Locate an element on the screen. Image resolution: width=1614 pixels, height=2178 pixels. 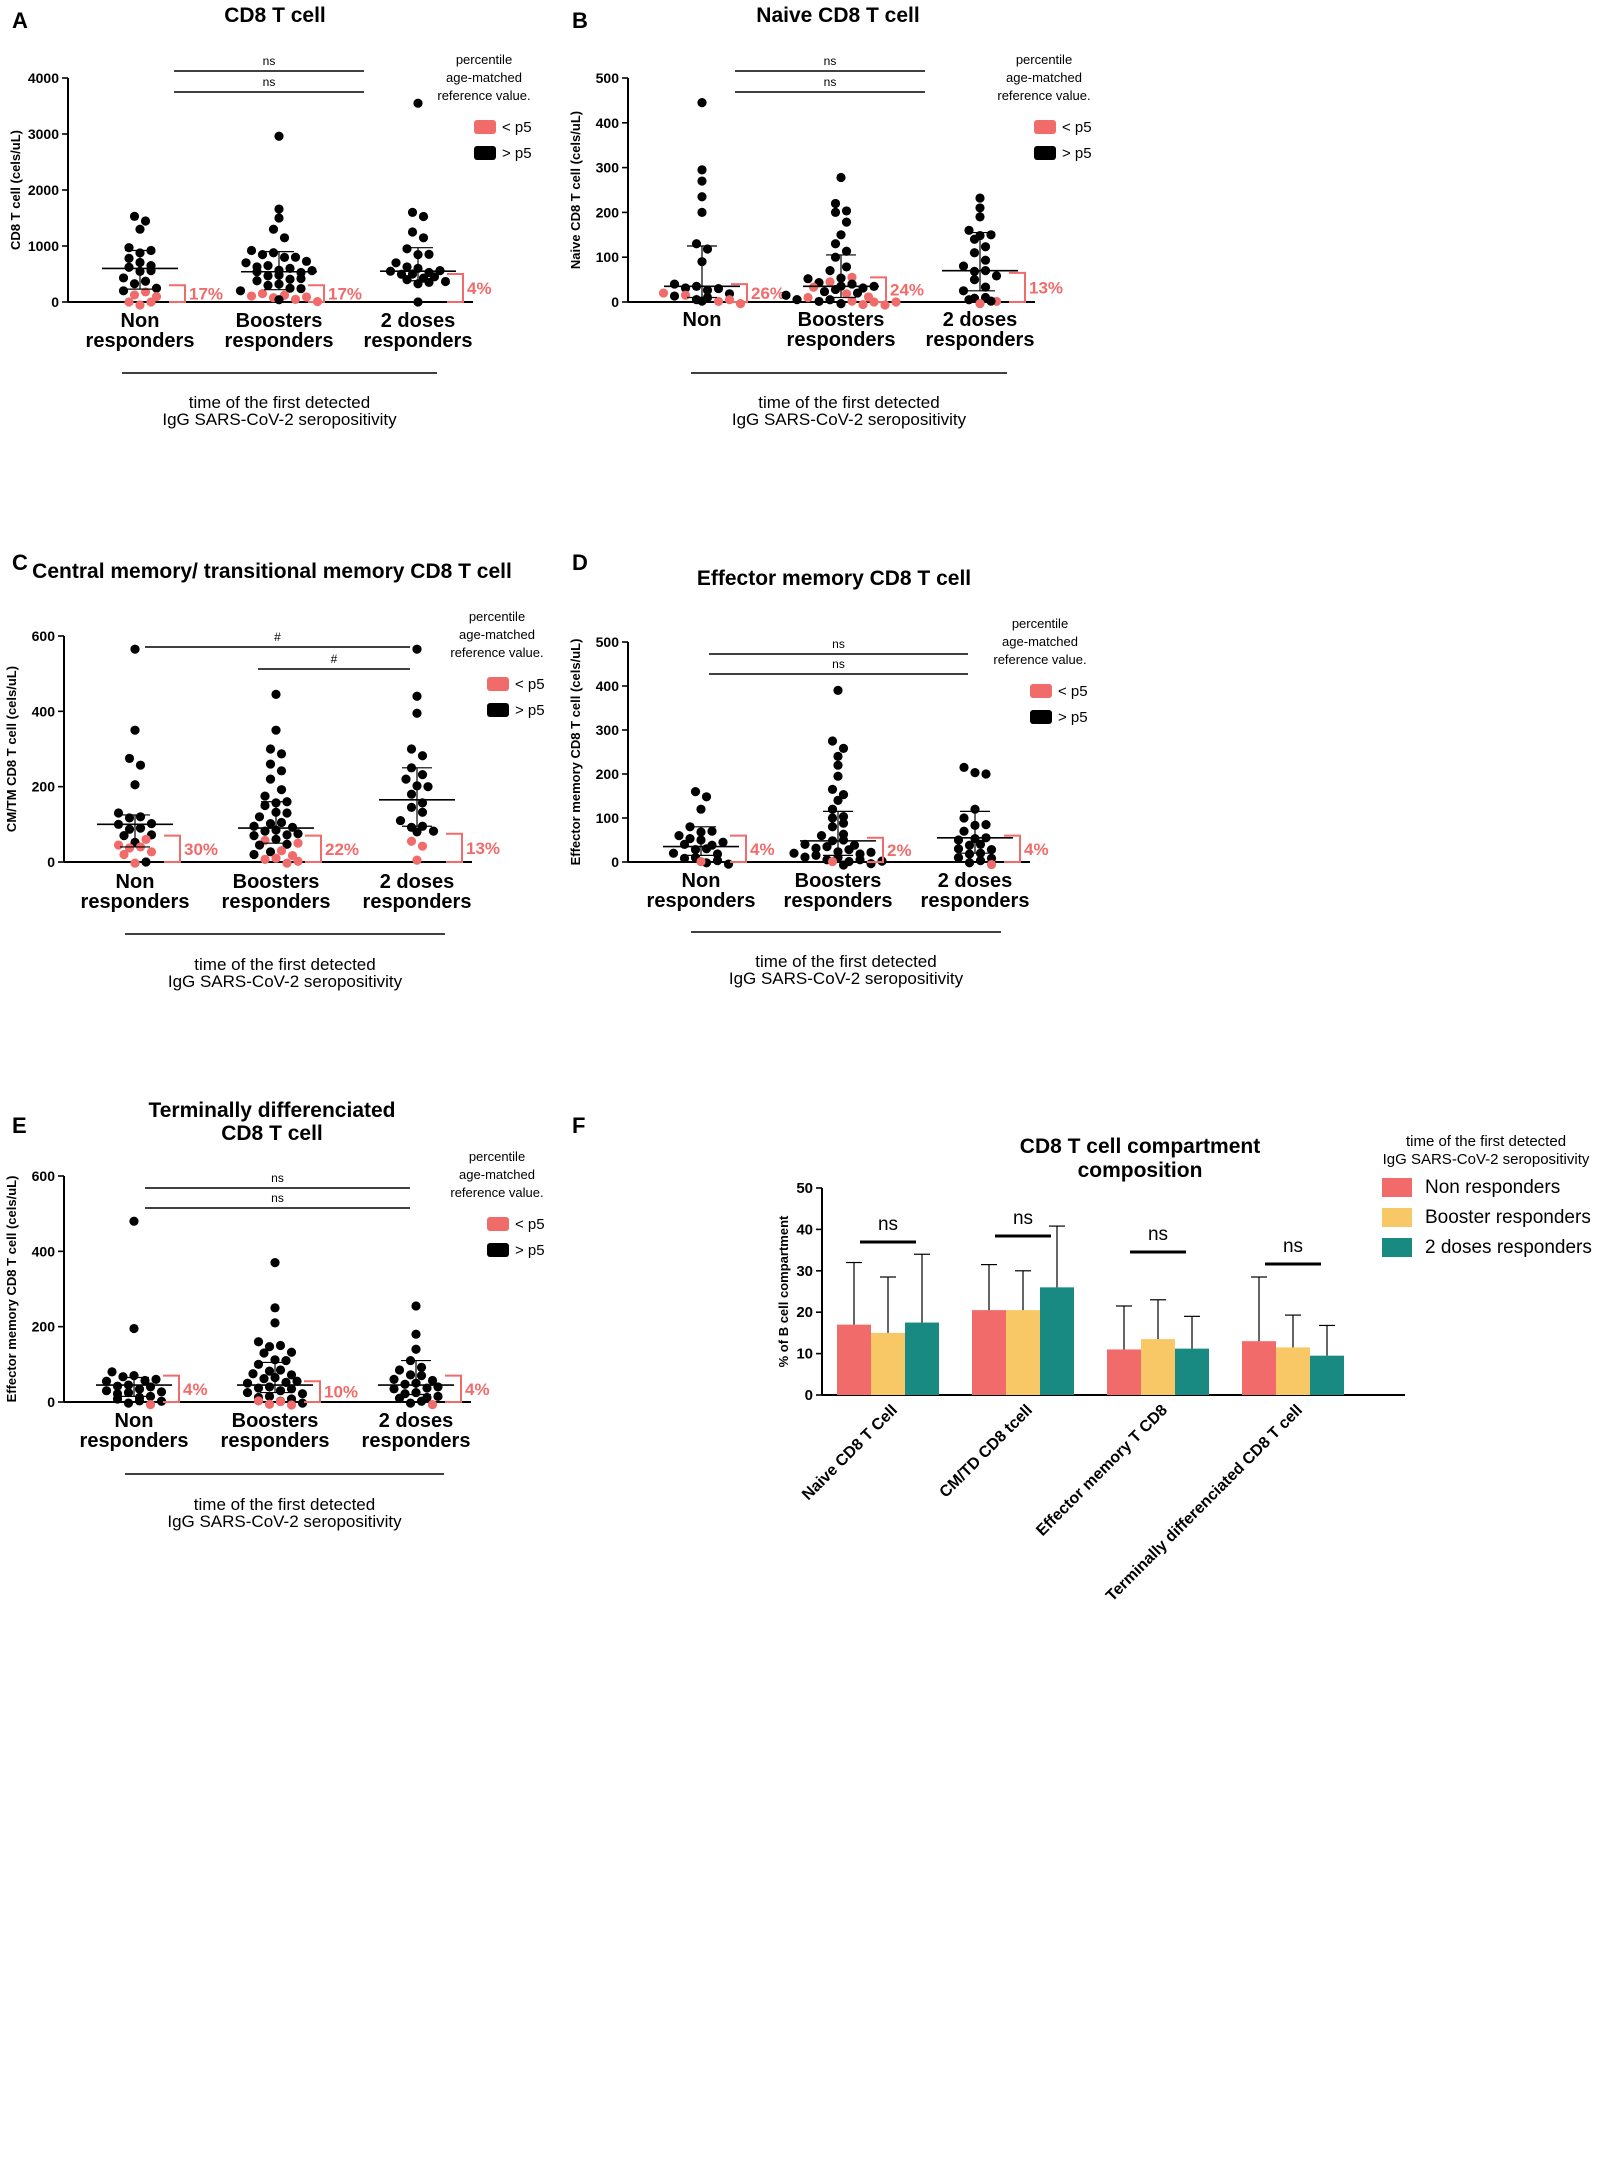
category-label: Non is located at coordinates (135, 882).